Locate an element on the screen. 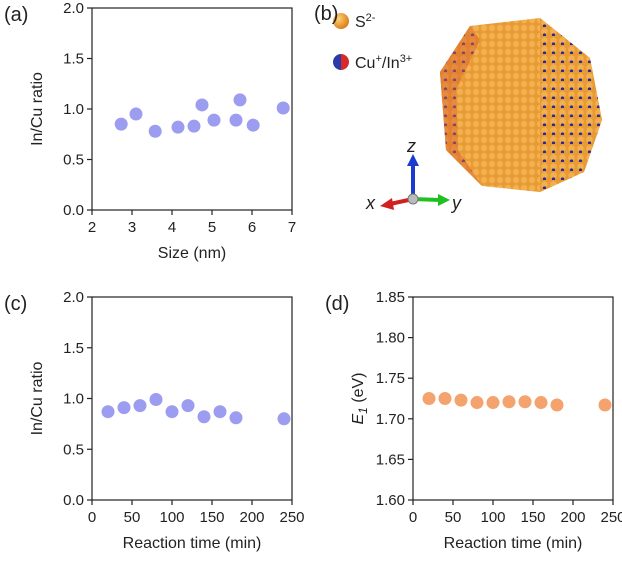 The width and height of the screenshot is (622, 567). panel-label: (b) is located at coordinates (326, 14).